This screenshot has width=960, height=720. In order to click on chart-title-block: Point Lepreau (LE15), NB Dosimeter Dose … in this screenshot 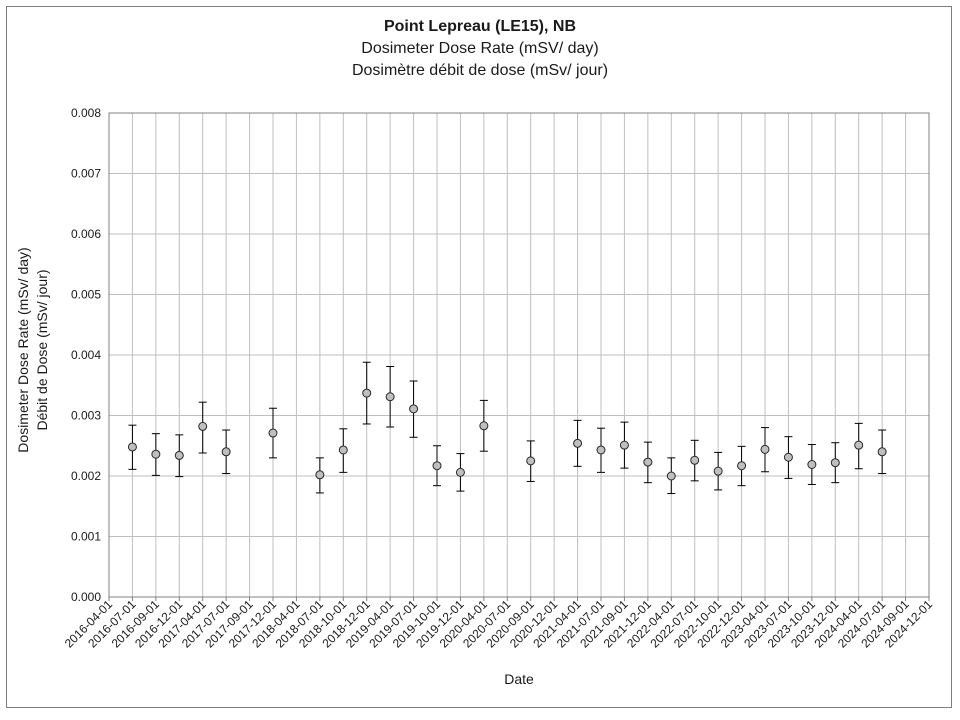, I will do `click(480, 49)`.